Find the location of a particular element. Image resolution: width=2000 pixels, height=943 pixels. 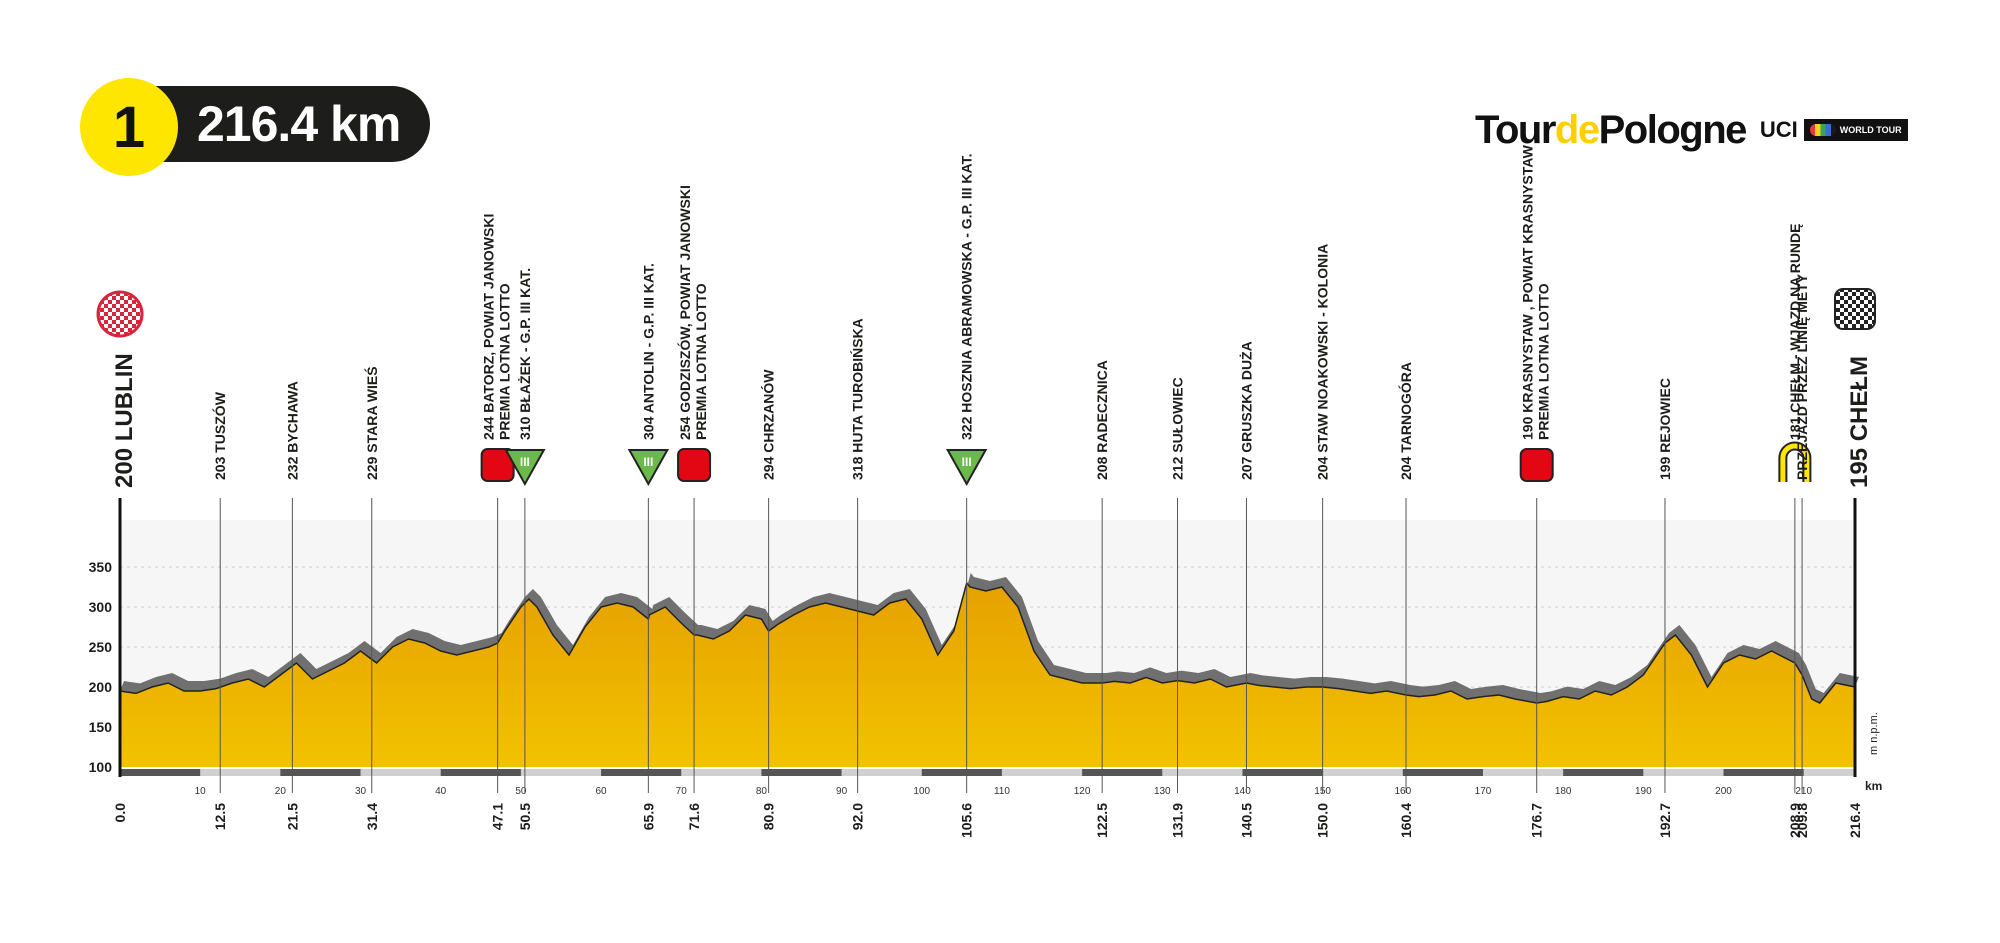

x-tick-label: 210 is located at coordinates (1803, 791).